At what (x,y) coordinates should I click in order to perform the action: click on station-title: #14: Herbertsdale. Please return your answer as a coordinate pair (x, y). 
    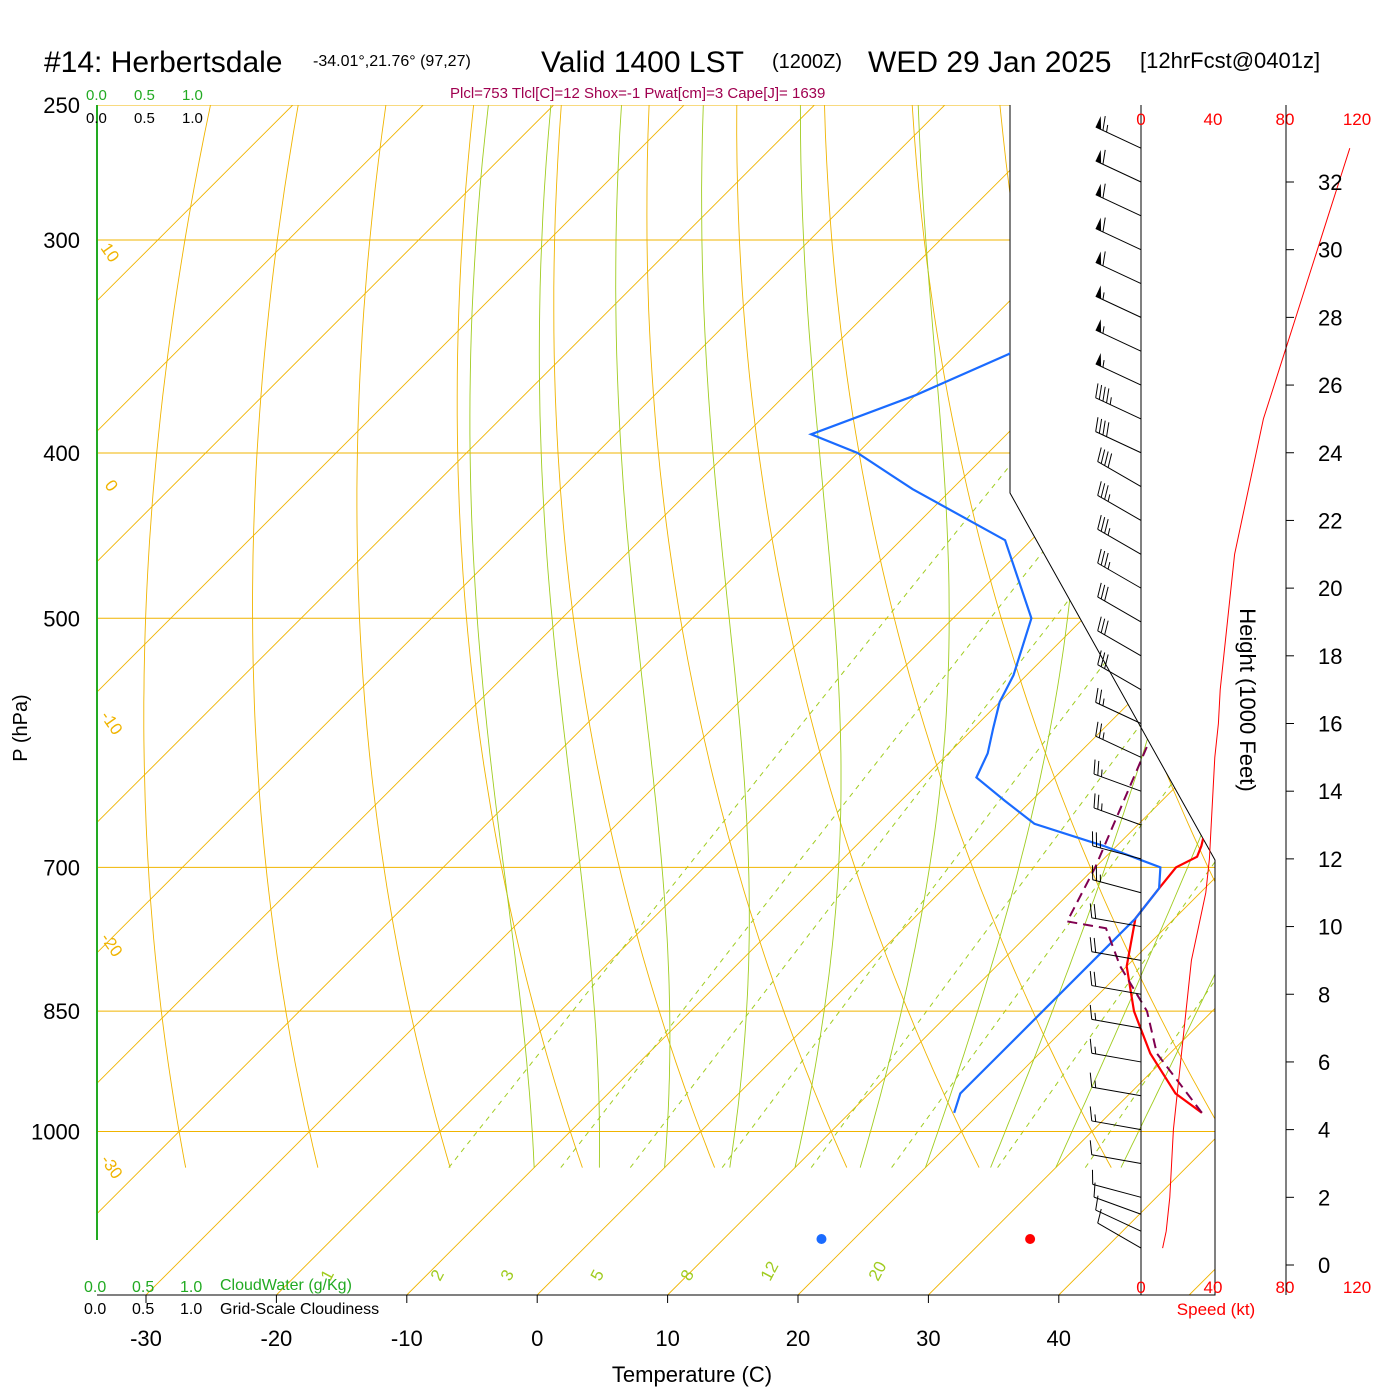
    Looking at the image, I should click on (163, 62).